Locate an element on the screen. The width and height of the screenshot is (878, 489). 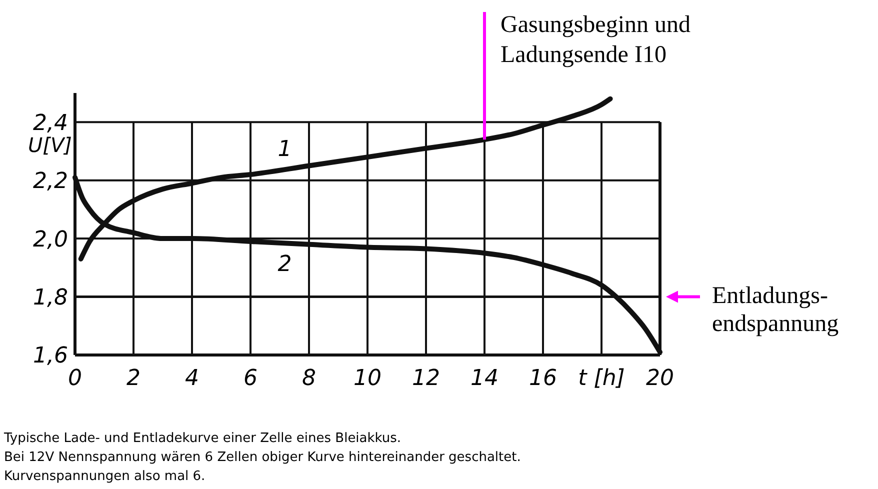
x-tick-label: 16 is located at coordinates (543, 378).